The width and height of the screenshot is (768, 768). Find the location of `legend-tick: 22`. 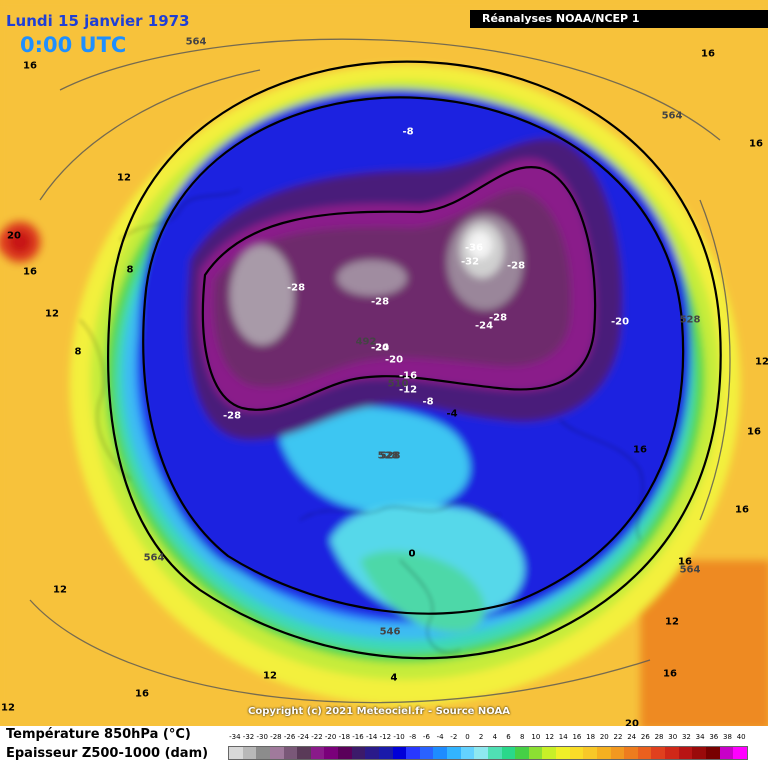

legend-tick: 22 is located at coordinates (618, 737).